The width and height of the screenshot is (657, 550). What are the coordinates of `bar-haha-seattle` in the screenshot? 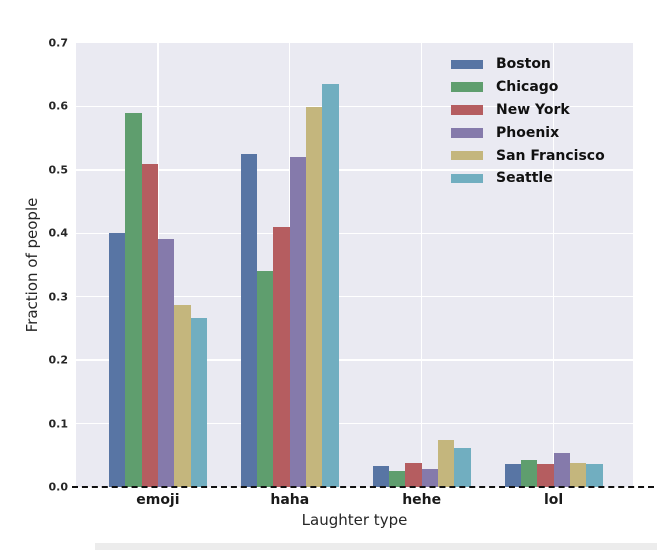 It's located at (330, 285).